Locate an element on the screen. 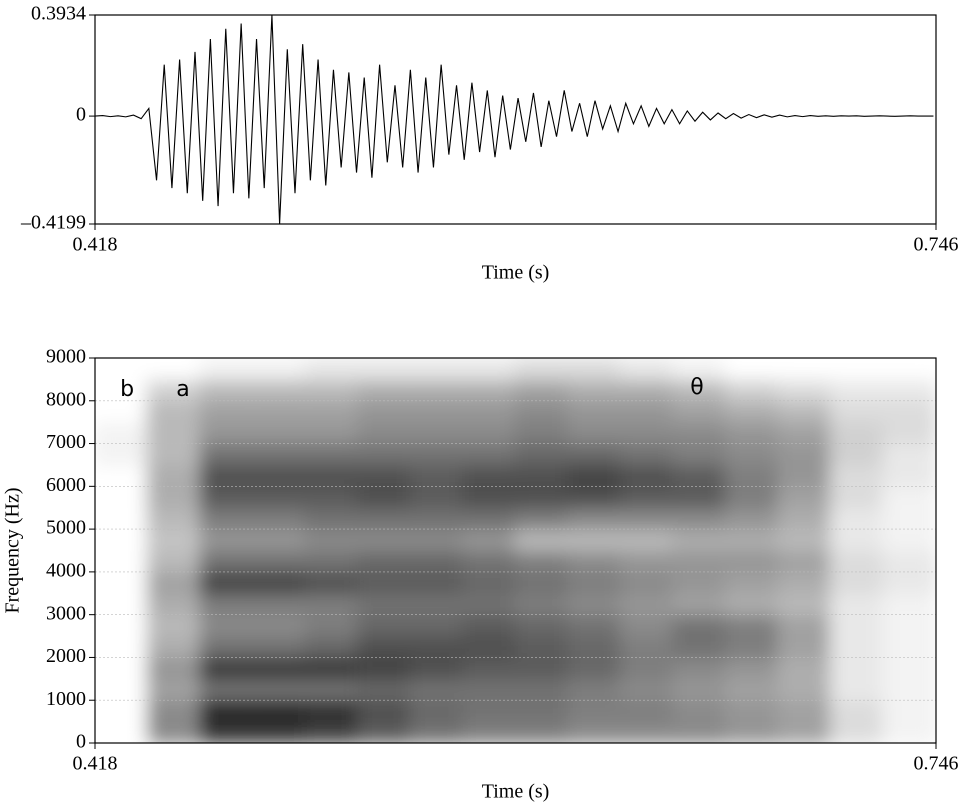  x-tick-label: 0.746 is located at coordinates (936, 764).